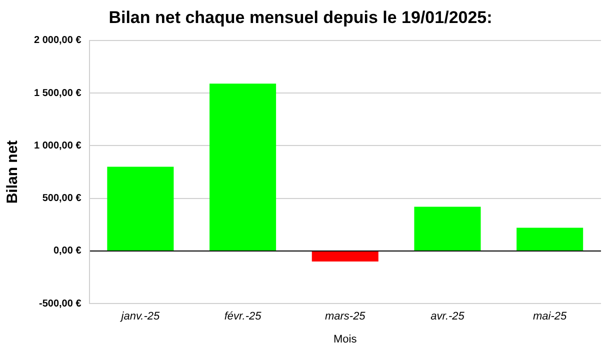  What do you see at coordinates (13, 172) in the screenshot?
I see `y-axis-title: Bilan net` at bounding box center [13, 172].